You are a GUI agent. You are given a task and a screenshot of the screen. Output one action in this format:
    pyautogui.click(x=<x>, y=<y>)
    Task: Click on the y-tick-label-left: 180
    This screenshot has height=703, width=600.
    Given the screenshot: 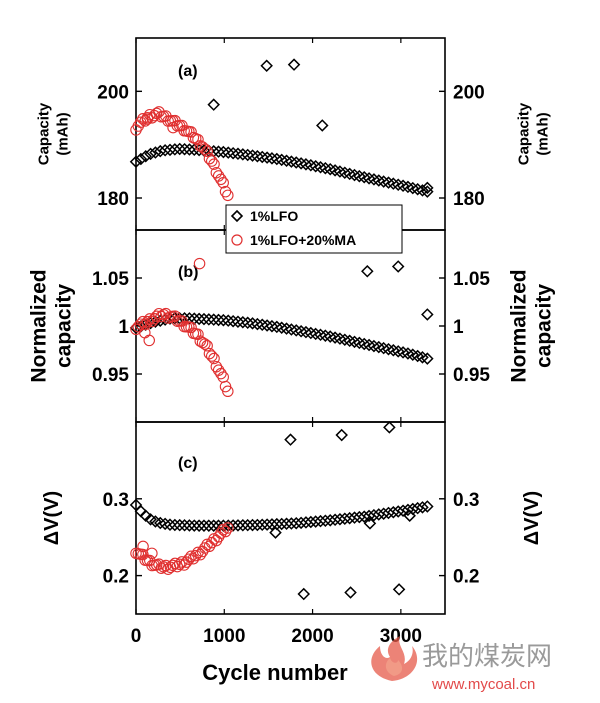 What is the action you would take?
    pyautogui.click(x=113, y=199)
    